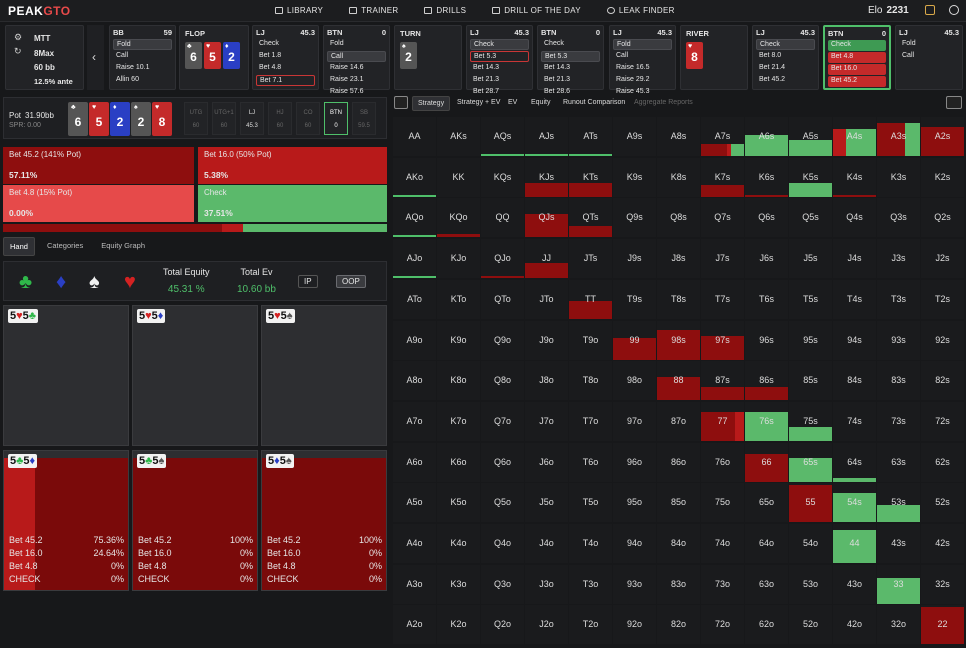  What do you see at coordinates (678, 584) in the screenshot?
I see `hand-cell-83o: 83o` at bounding box center [678, 584].